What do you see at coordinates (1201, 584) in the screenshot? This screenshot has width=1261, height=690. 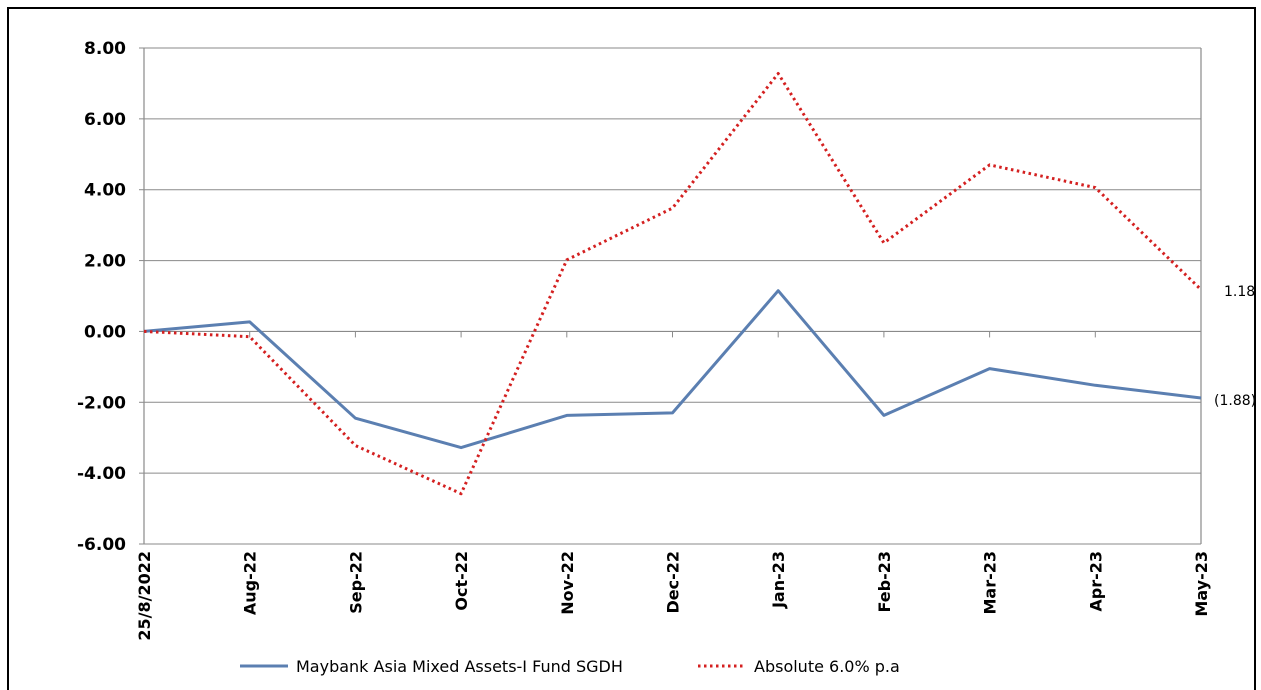 I see `x-tick-label: May-23` at bounding box center [1201, 584].